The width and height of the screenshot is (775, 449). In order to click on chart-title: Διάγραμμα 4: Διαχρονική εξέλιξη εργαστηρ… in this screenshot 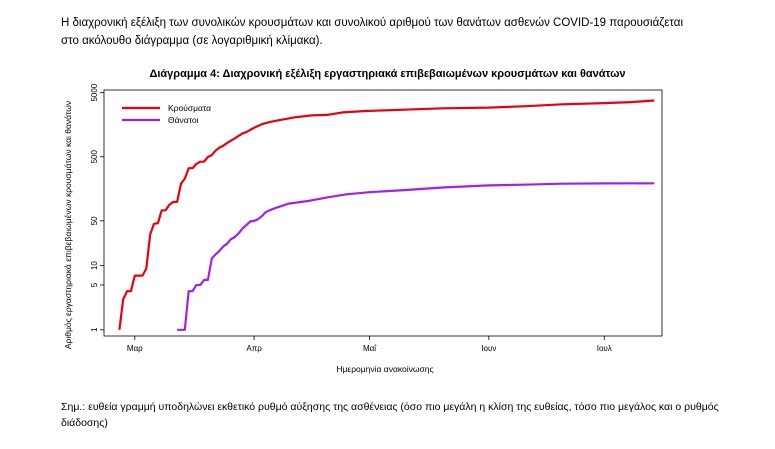, I will do `click(387, 74)`.